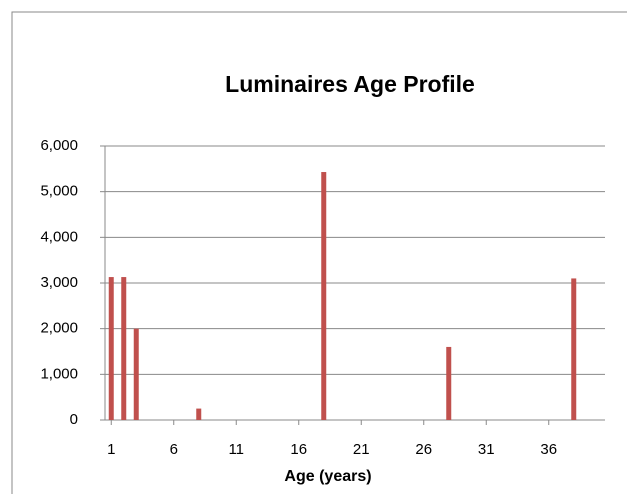  Describe the element at coordinates (423, 449) in the screenshot. I see `x-tick-label: 26` at that location.